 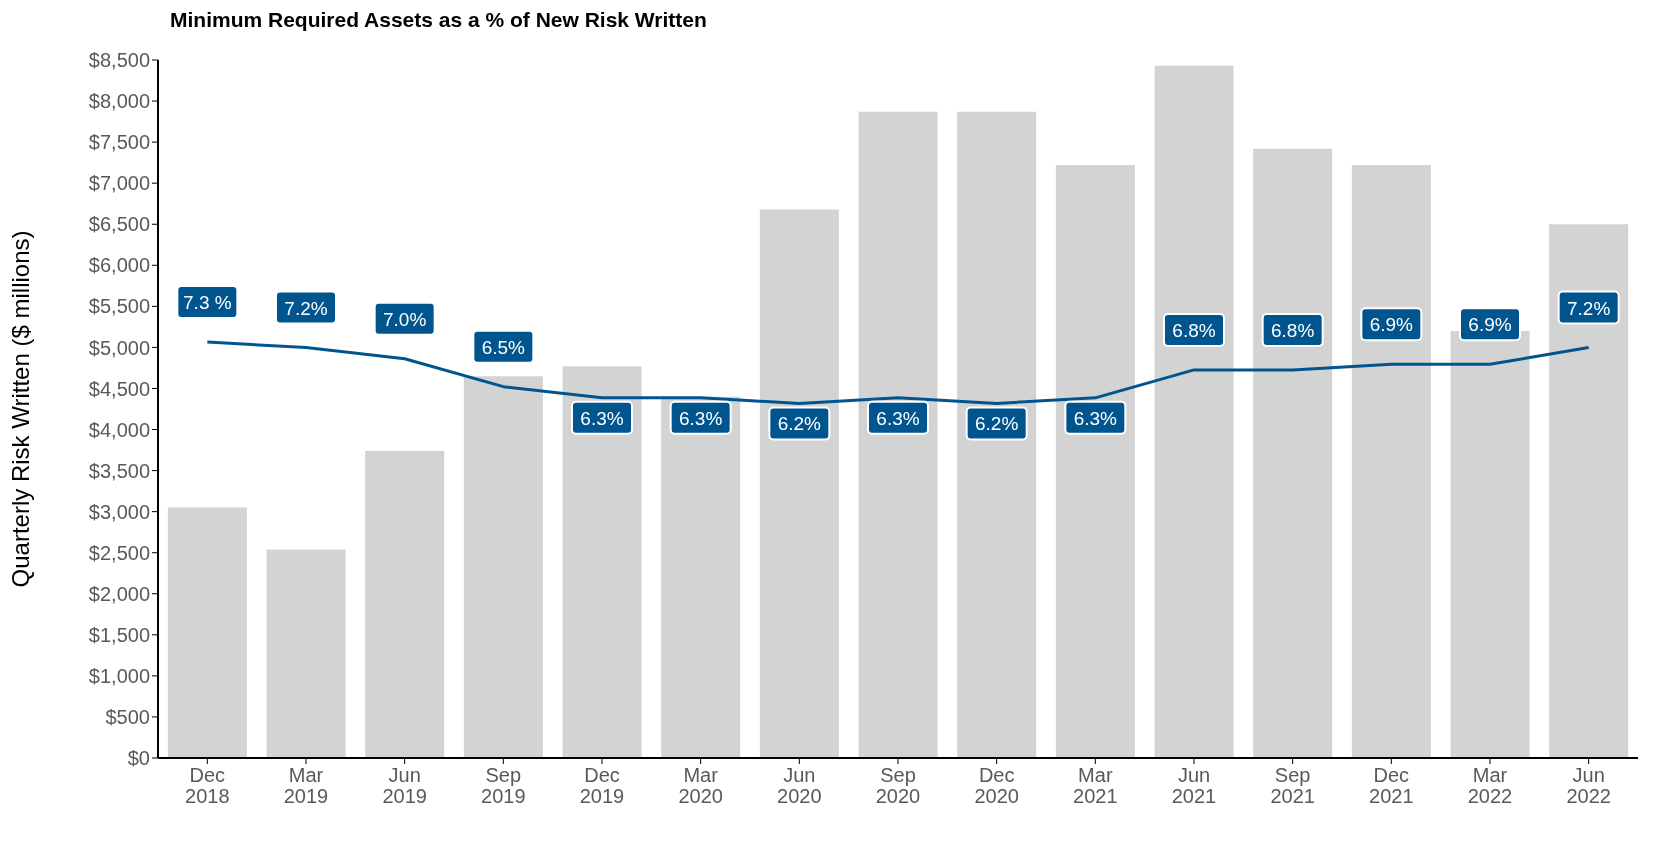 What do you see at coordinates (119, 224) in the screenshot?
I see `y-tick-label: $6,500` at bounding box center [119, 224].